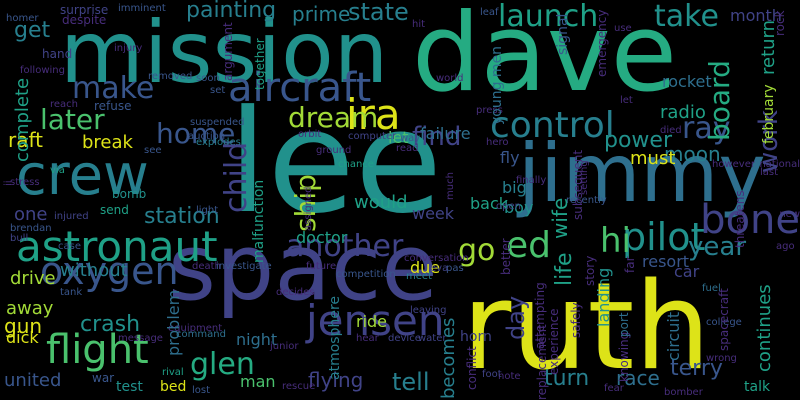  Describe the element at coordinates (510, 157) in the screenshot. I see `word-61: fly` at that location.